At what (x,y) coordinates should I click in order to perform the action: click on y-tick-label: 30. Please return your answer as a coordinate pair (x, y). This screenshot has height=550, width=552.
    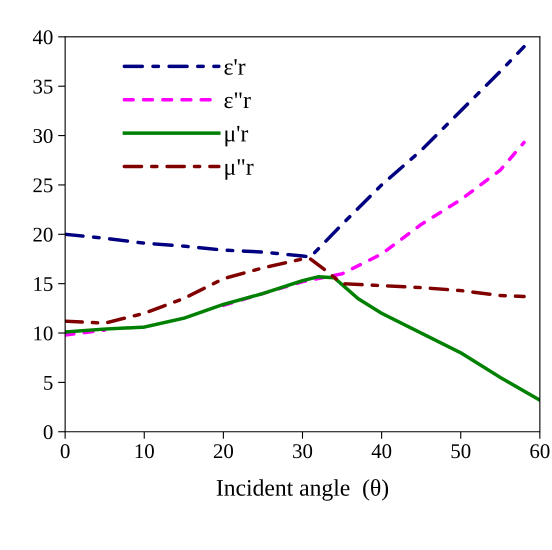
    Looking at the image, I should click on (43, 136).